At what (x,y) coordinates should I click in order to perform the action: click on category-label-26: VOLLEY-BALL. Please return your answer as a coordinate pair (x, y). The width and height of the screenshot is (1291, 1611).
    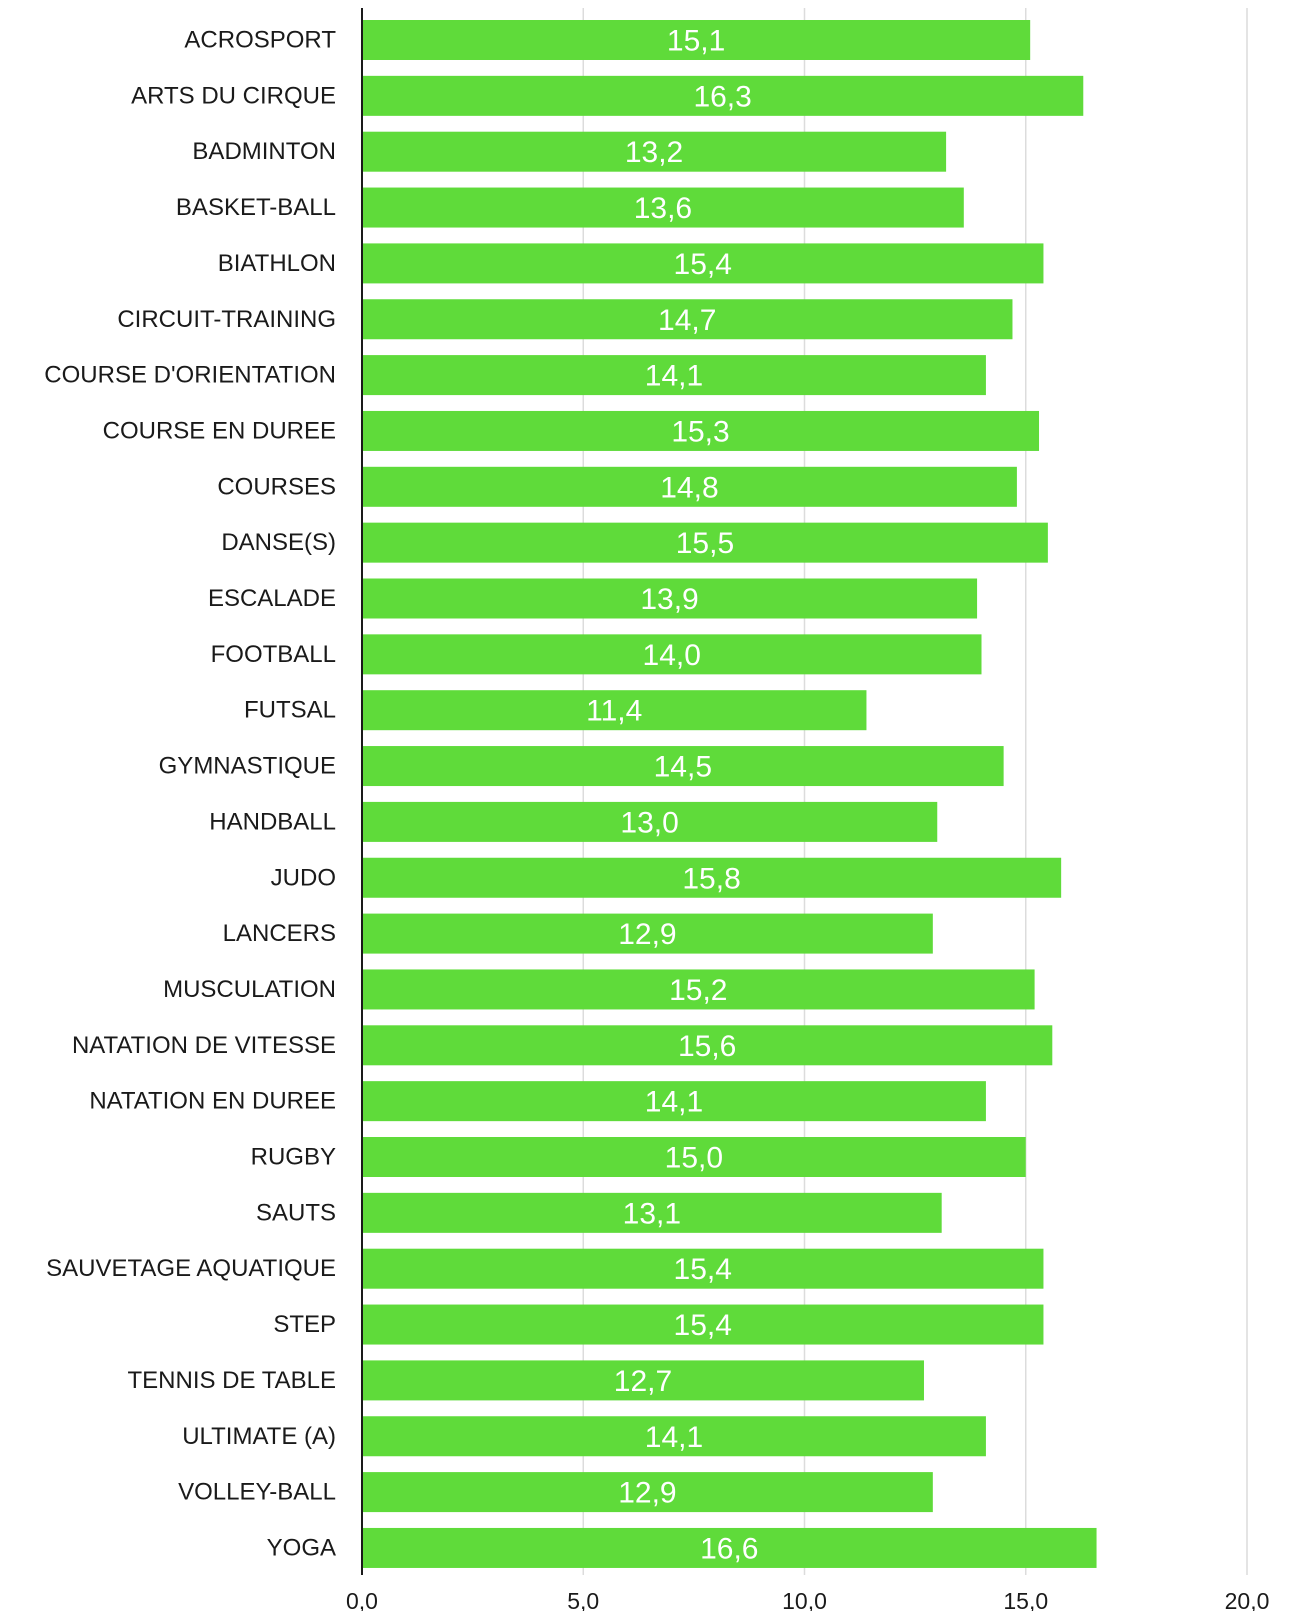
    Looking at the image, I should click on (257, 1492).